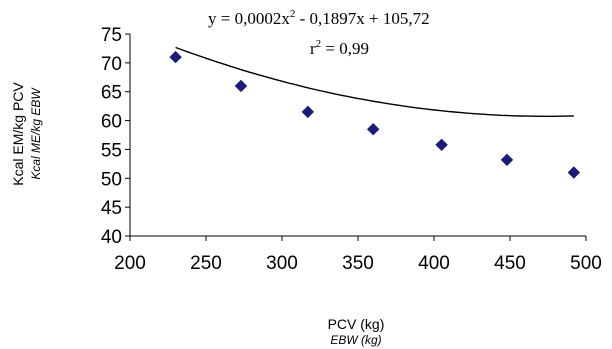 Image resolution: width=612 pixels, height=349 pixels. What do you see at coordinates (319, 18) in the screenshot?
I see `trendline-equation: y = 0,0002x2 - 0,1897x + 105,72` at bounding box center [319, 18].